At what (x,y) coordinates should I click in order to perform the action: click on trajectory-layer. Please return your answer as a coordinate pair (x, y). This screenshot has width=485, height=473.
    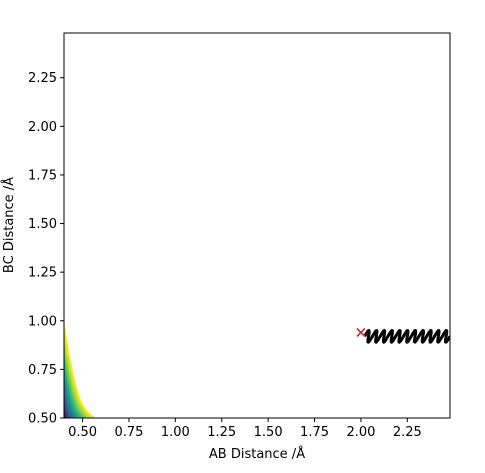
    Looking at the image, I should click on (403, 335).